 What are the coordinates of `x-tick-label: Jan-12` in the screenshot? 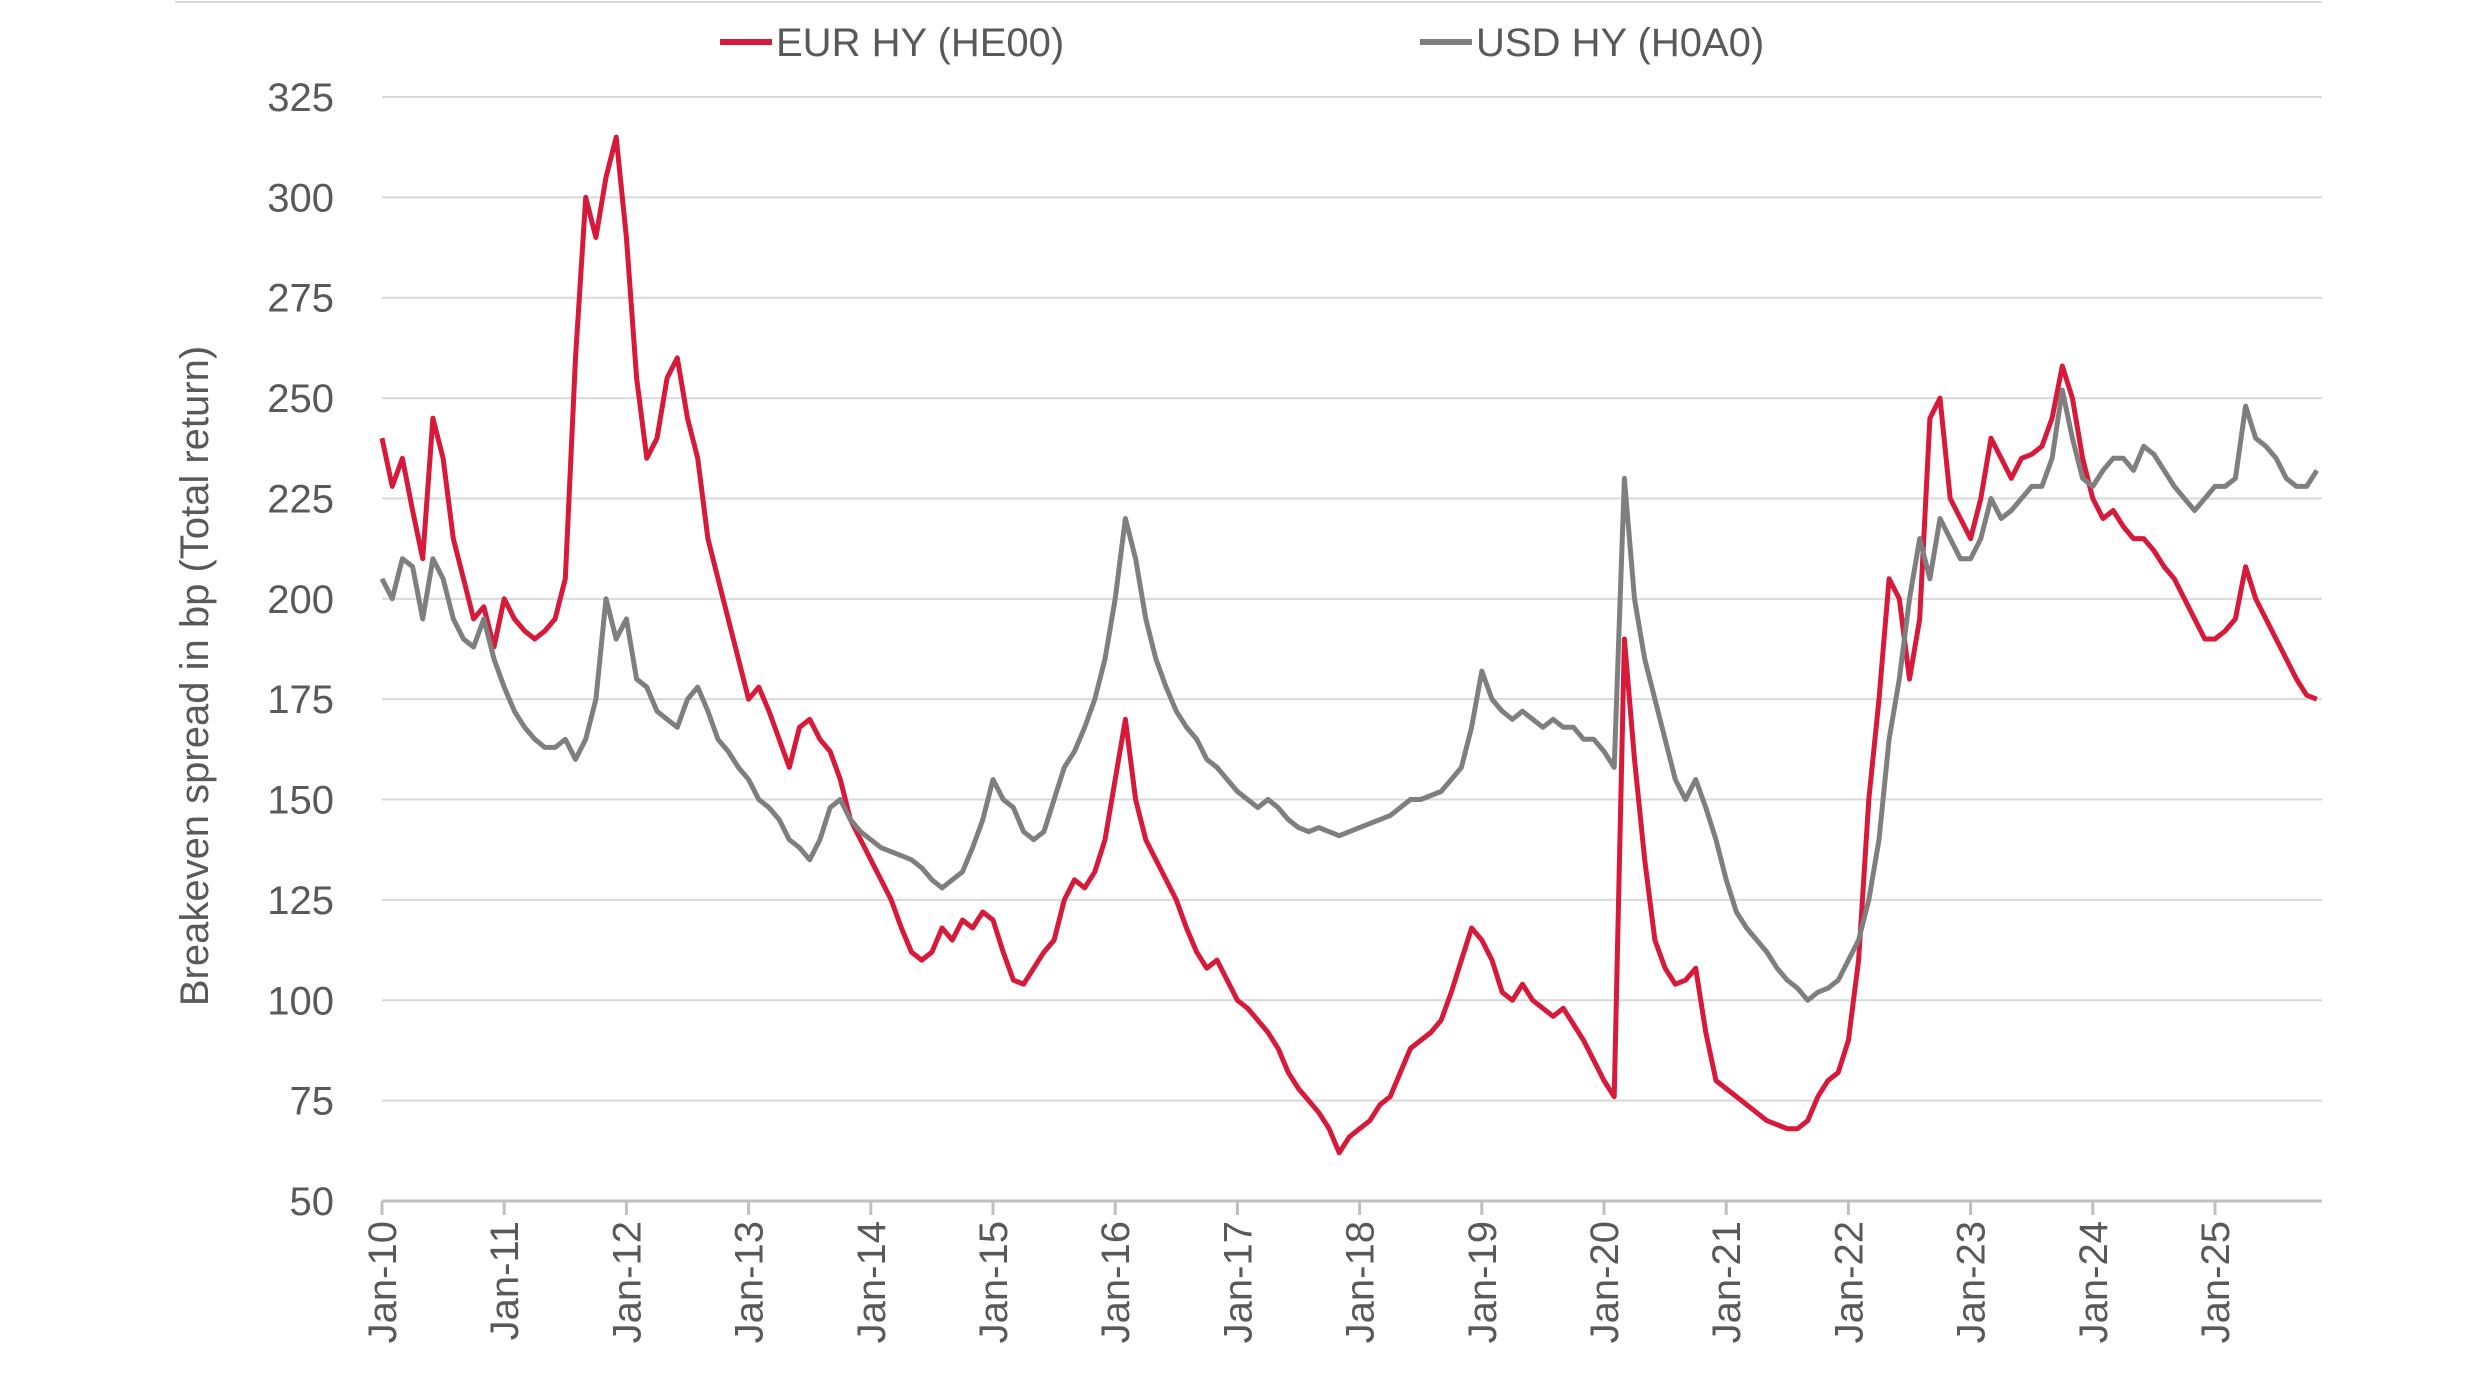 It's located at (627, 1282).